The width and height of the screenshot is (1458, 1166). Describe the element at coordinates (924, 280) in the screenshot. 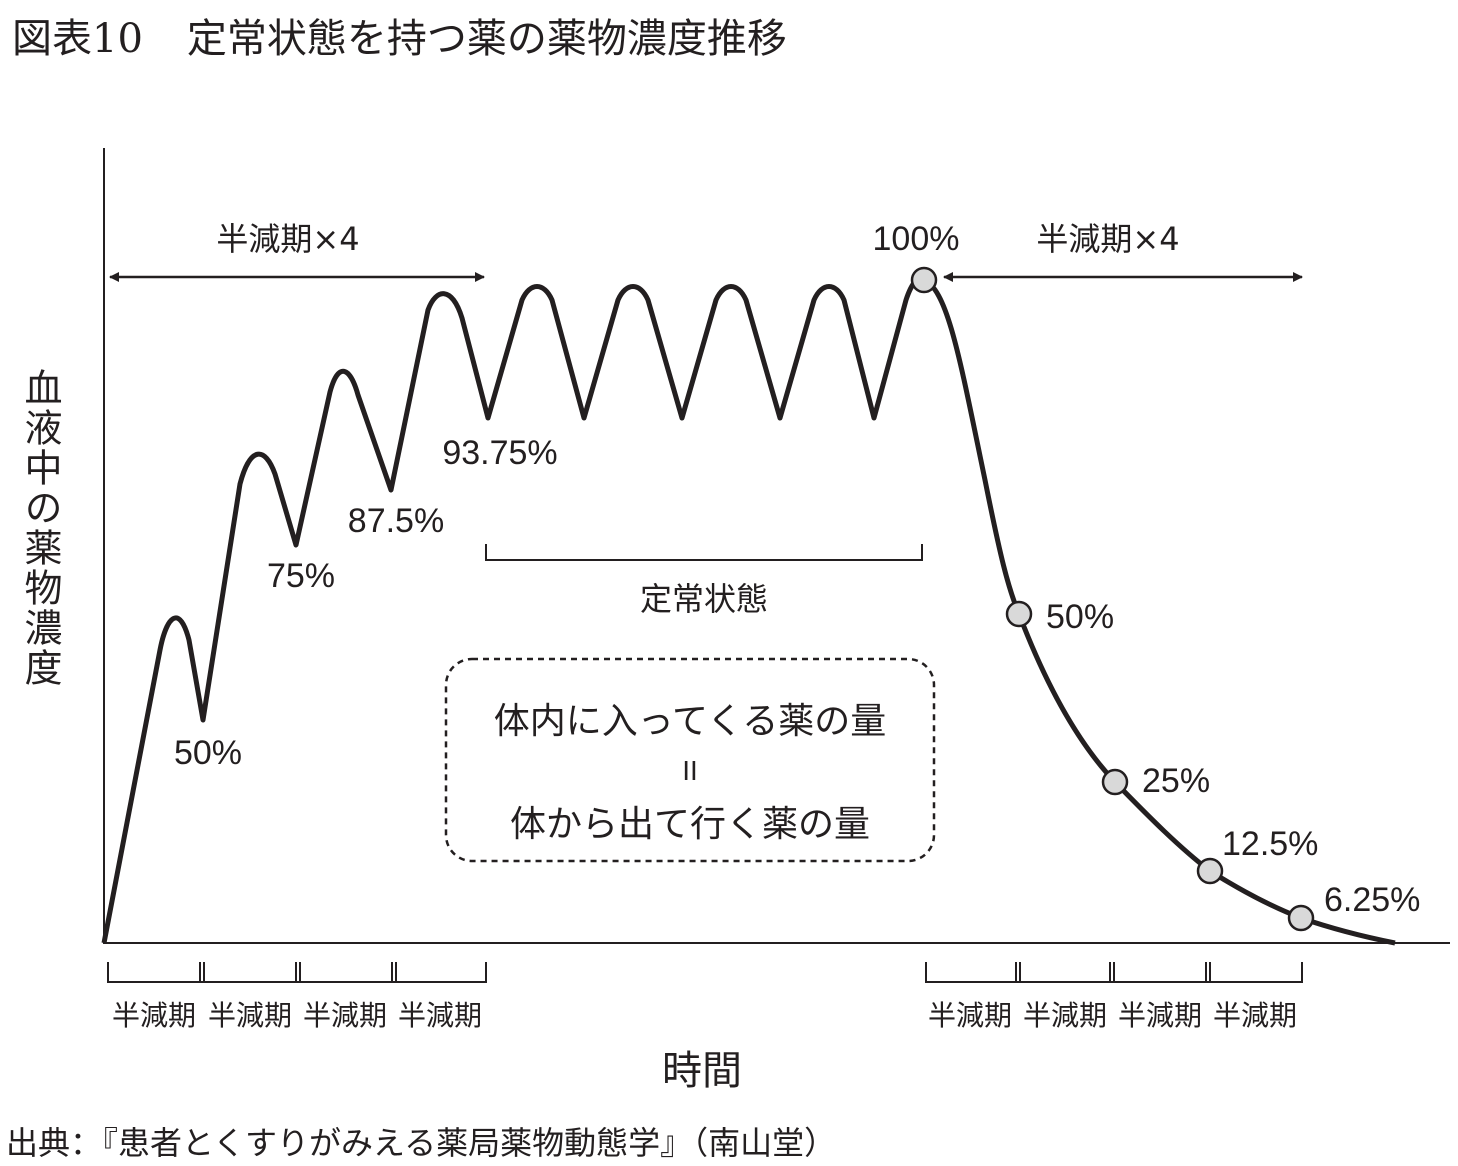

I see `peak-marker` at that location.